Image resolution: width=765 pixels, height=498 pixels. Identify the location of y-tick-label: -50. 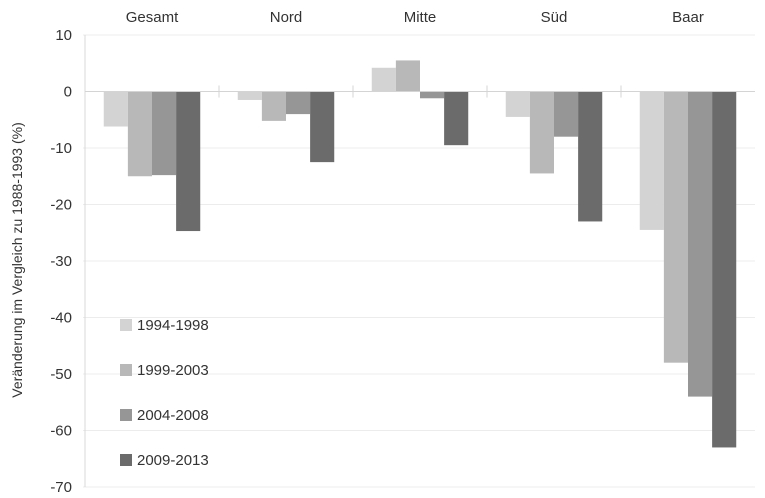
(61, 374).